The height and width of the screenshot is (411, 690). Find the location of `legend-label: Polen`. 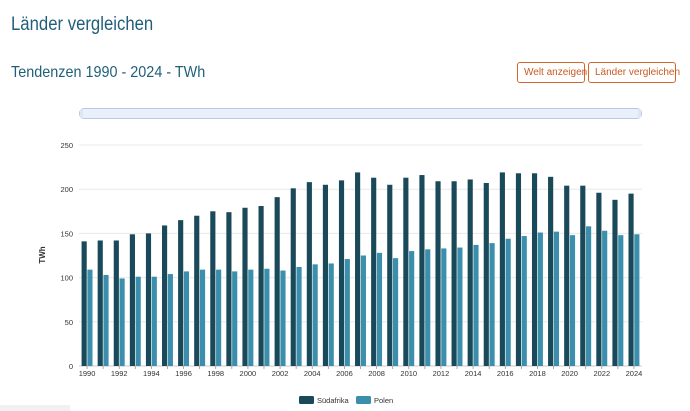

legend-label: Polen is located at coordinates (383, 400).